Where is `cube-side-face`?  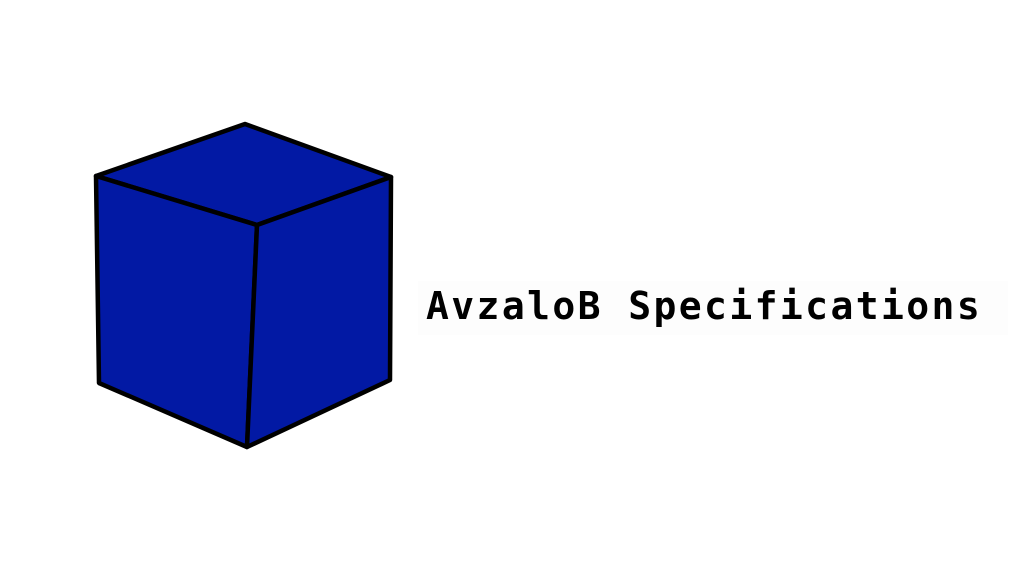 cube-side-face is located at coordinates (319, 312).